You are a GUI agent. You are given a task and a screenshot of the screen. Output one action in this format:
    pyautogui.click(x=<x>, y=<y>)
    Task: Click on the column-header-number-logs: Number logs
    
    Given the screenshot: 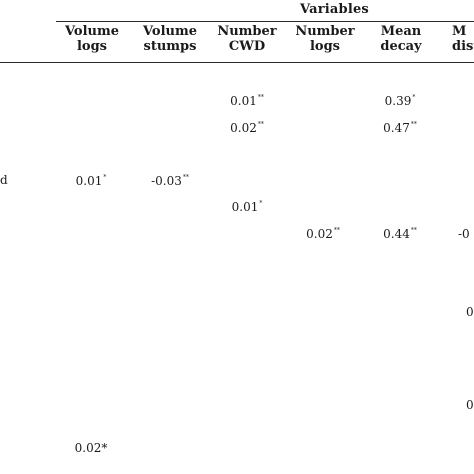 What is the action you would take?
    pyautogui.click(x=325, y=39)
    